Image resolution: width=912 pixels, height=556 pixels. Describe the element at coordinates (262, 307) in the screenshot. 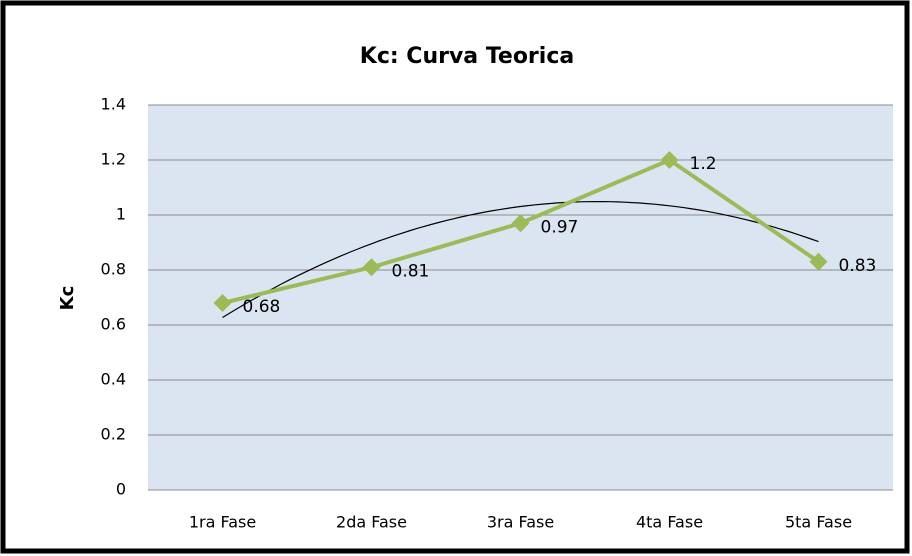

I see `data-label: 0.68` at that location.